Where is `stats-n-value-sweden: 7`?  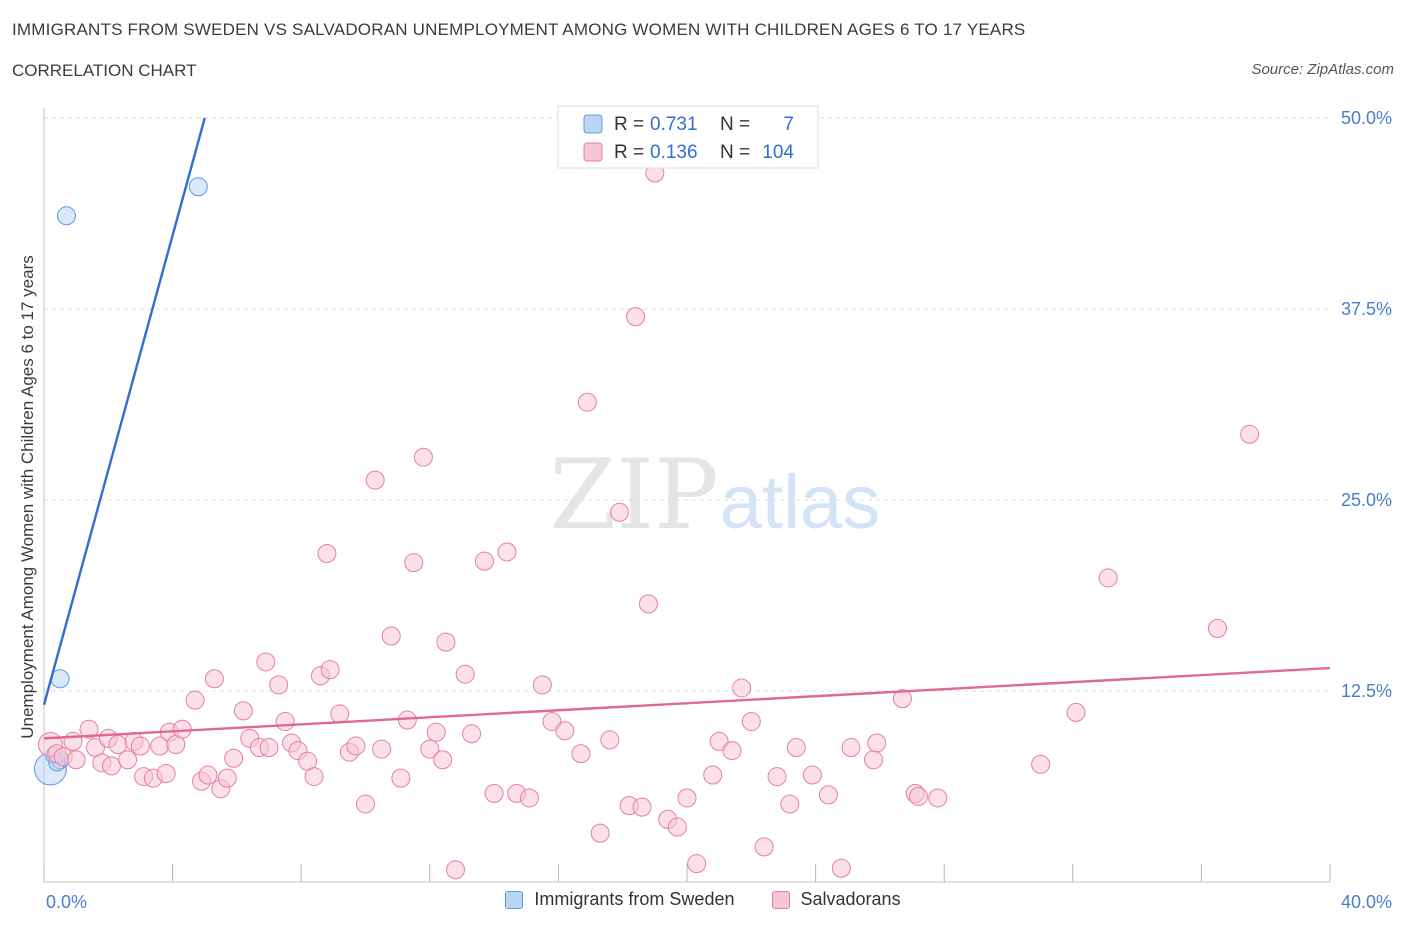
stats-n-value-sweden: 7 is located at coordinates (788, 124).